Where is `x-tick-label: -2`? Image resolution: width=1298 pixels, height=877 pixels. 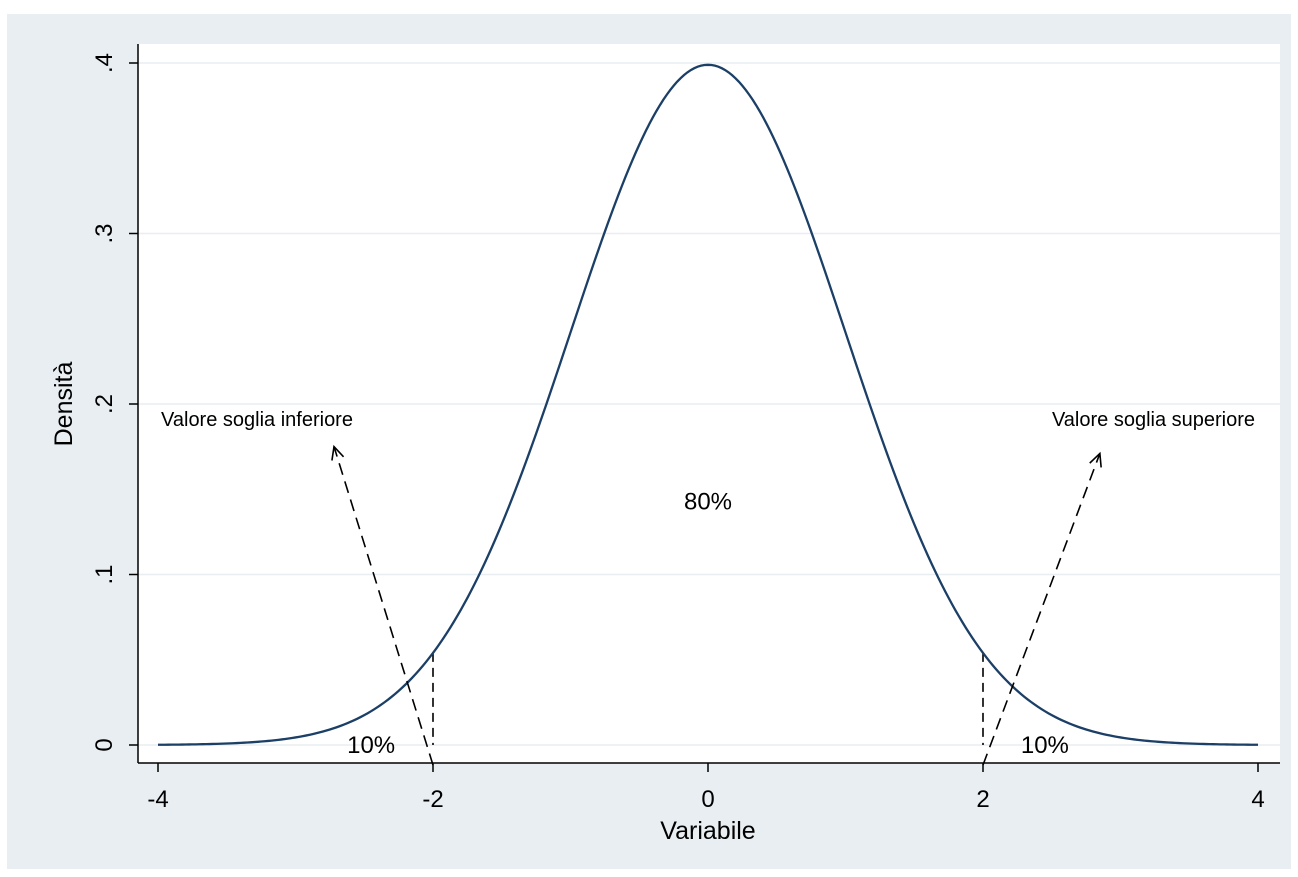
x-tick-label: -2 is located at coordinates (432, 799).